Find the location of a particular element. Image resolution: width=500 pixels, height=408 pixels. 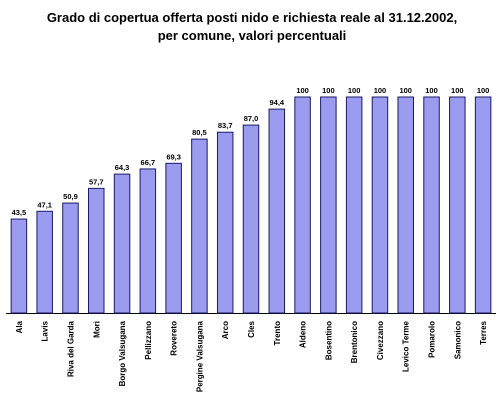

value-label-12: 100 is located at coordinates (328, 90).